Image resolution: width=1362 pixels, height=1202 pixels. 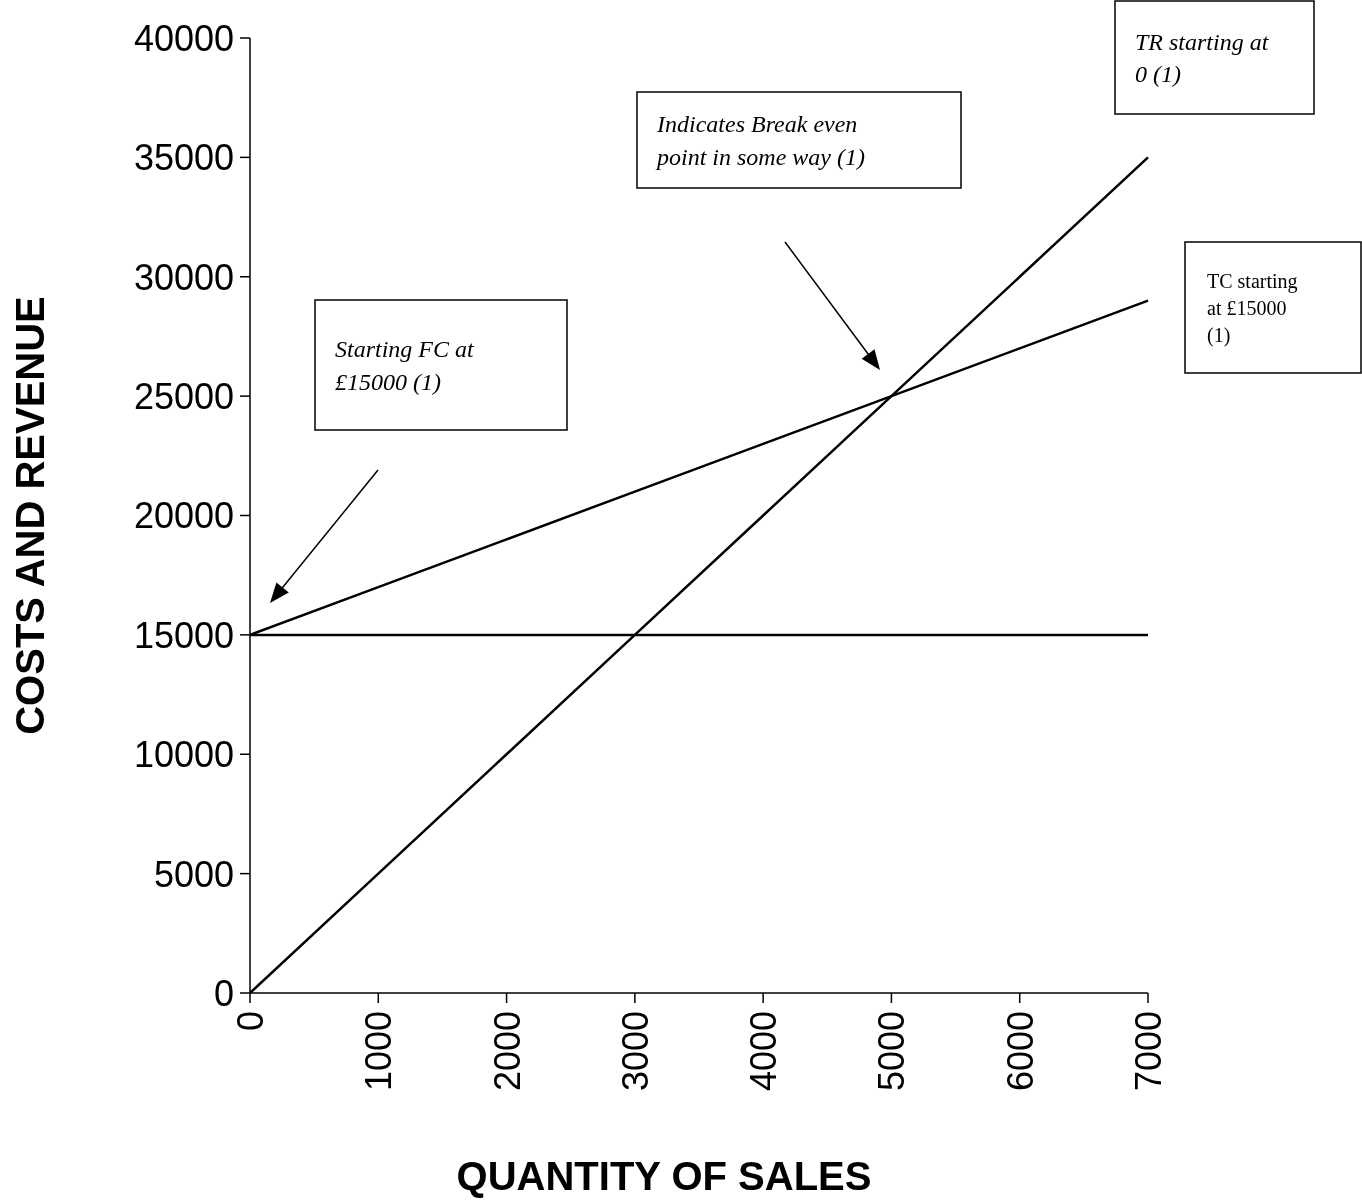 I want to click on text: TC starting at £15000 (1), so click(x=1252, y=308).